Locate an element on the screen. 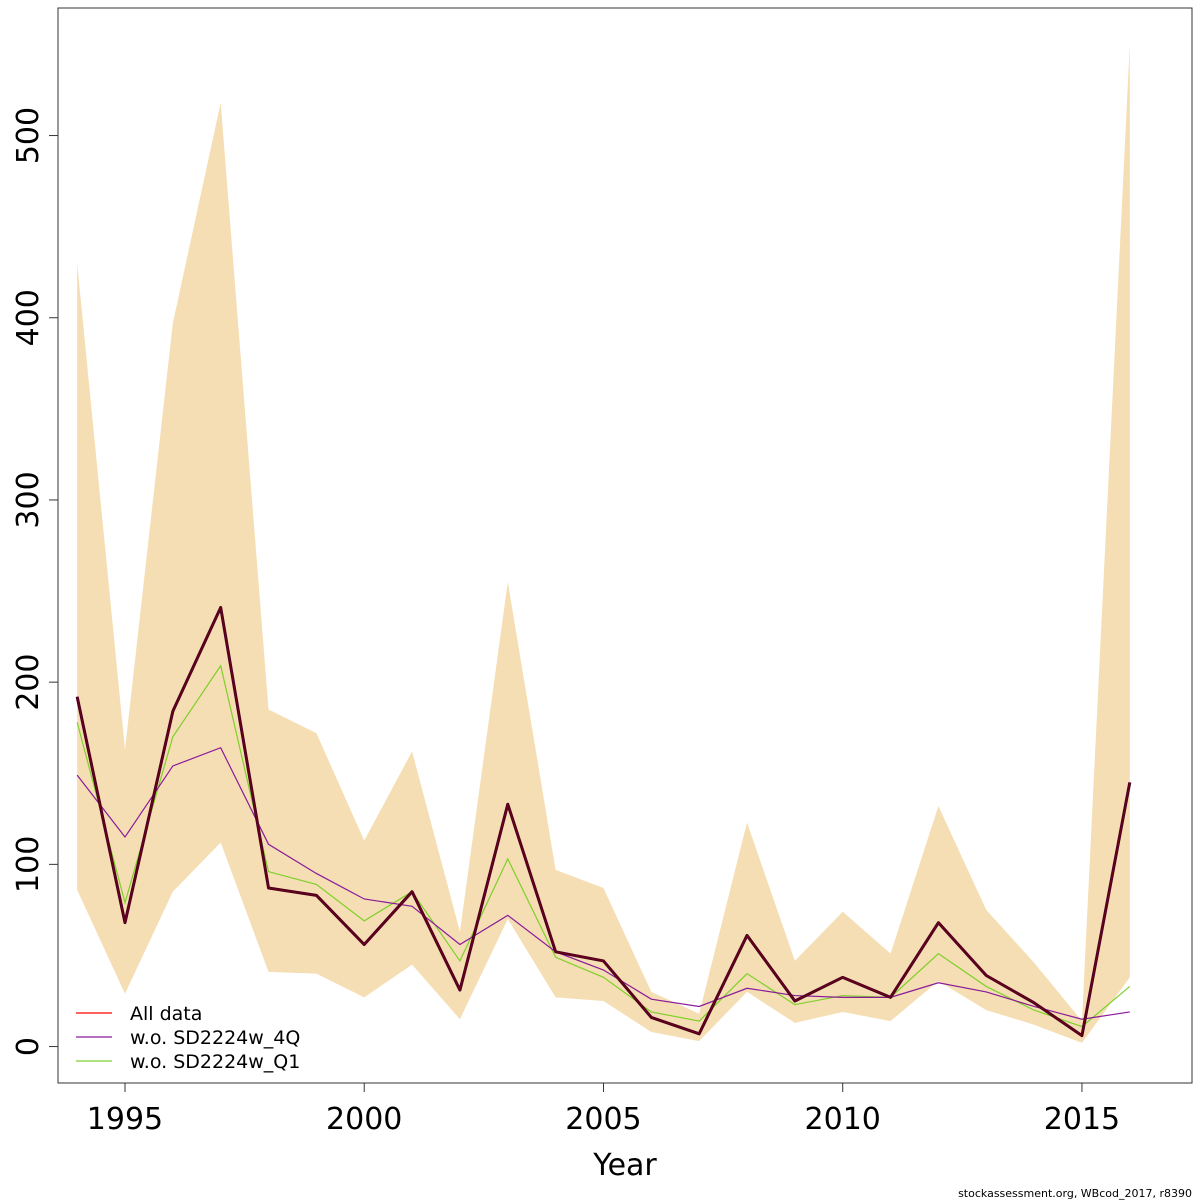 This screenshot has height=1200, width=1200. y-tick-label: 100 is located at coordinates (28, 864).